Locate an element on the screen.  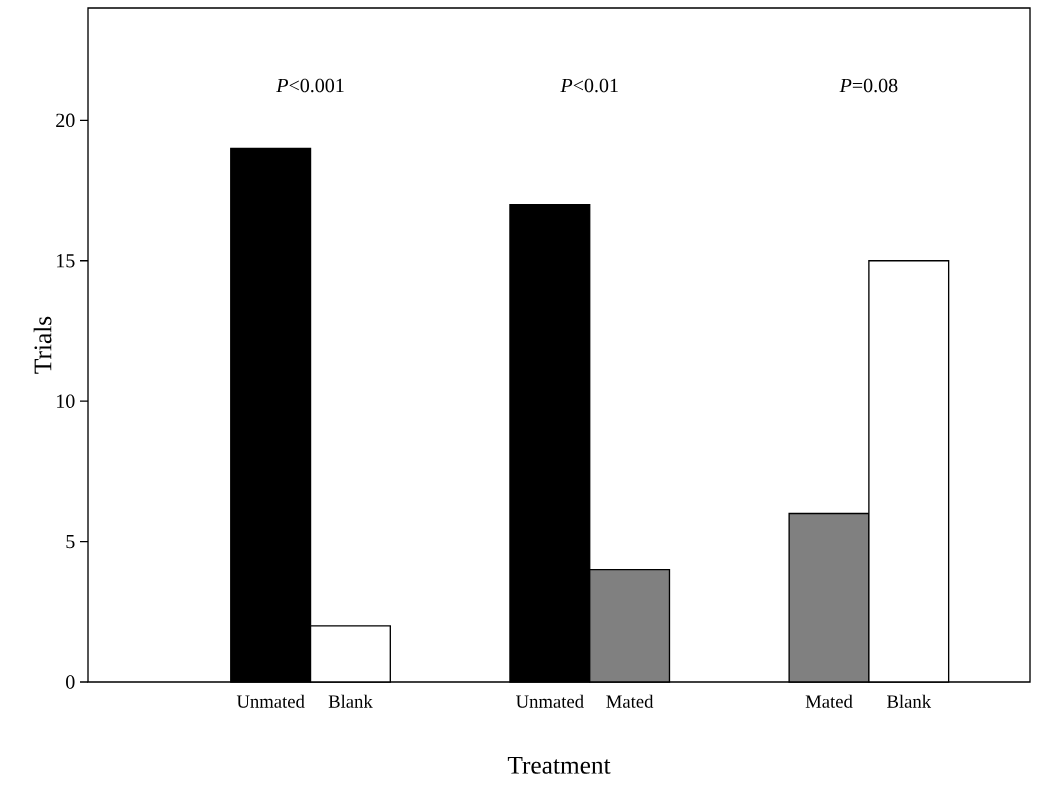
y-axis-title: Trials is located at coordinates (42, 345).